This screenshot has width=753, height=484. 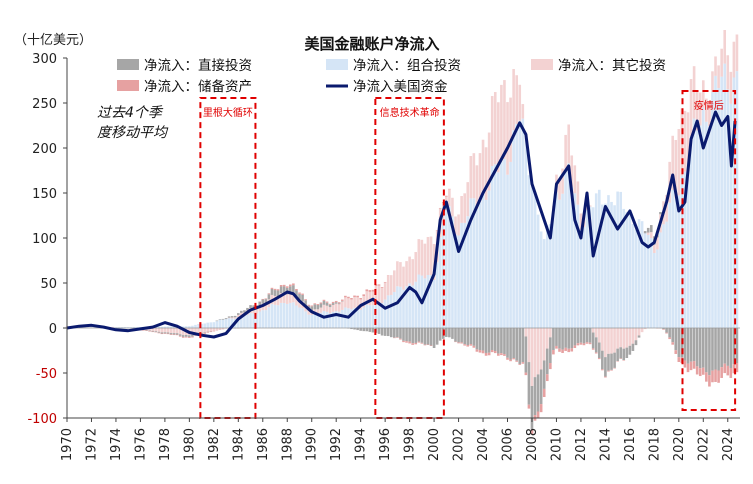 What do you see at coordinates (133, 133) in the screenshot?
I see `note-text-line-2: 度移动平均` at bounding box center [133, 133].